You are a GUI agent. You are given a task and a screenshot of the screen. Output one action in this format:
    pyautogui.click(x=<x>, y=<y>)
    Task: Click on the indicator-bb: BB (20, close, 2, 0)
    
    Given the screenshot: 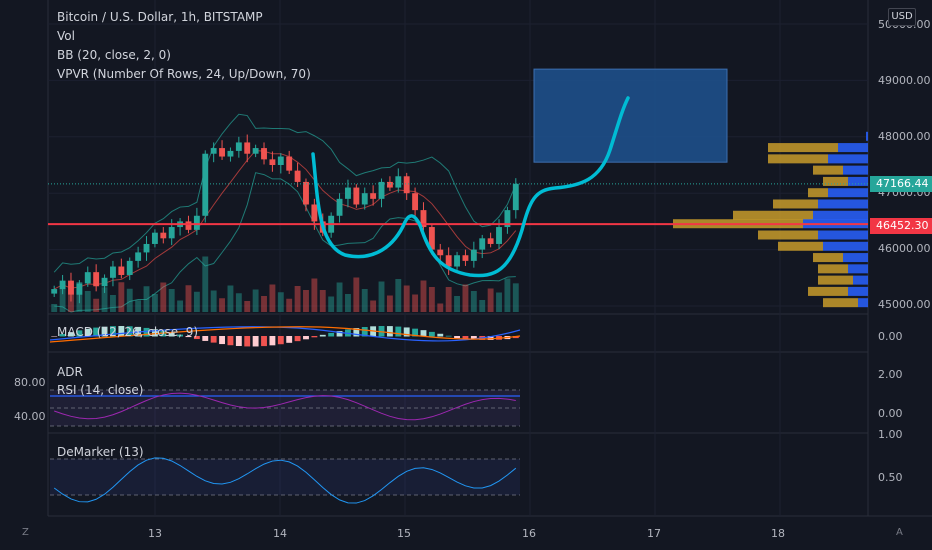 What is the action you would take?
    pyautogui.click(x=114, y=55)
    